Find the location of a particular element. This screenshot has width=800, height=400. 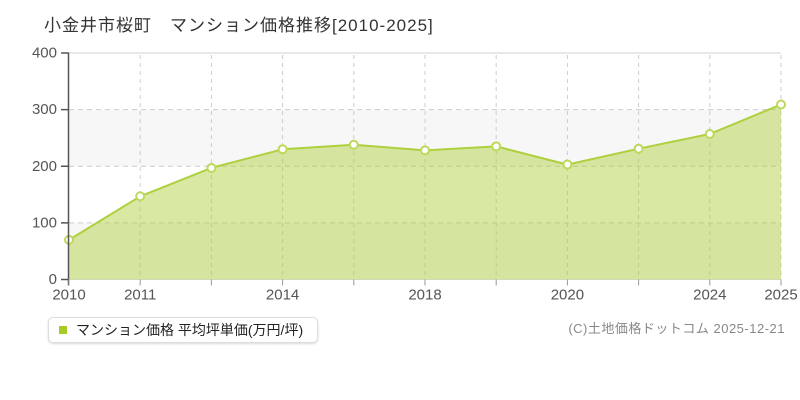

y-tick-label: 0 is located at coordinates (53, 279).